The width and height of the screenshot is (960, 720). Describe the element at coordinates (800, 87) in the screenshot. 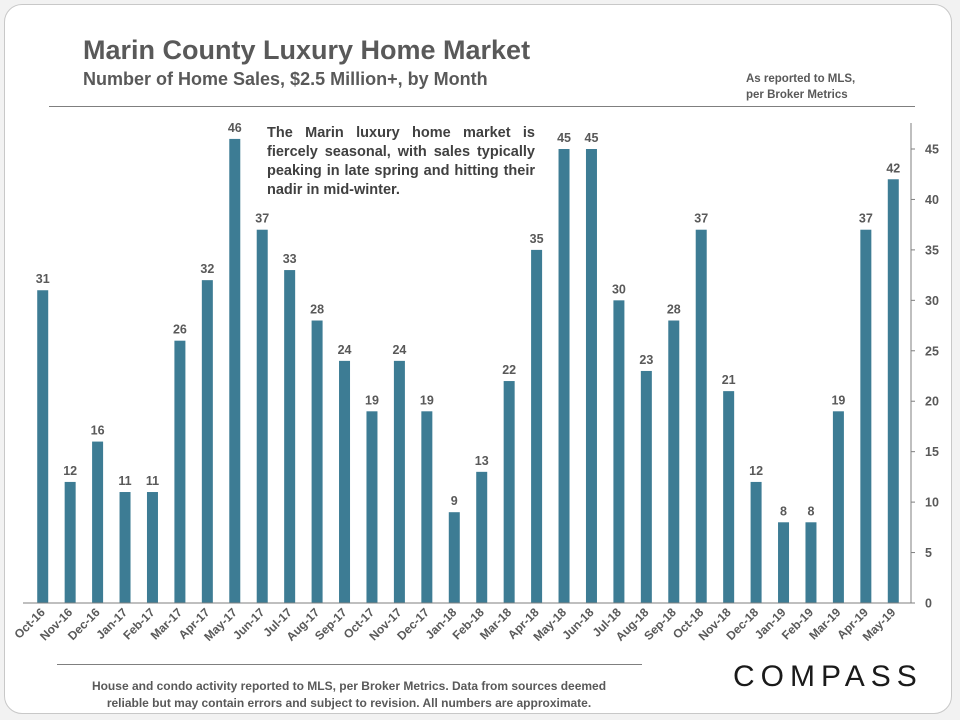

I see `source-note: As reported to MLS, per Broker Metrics` at that location.